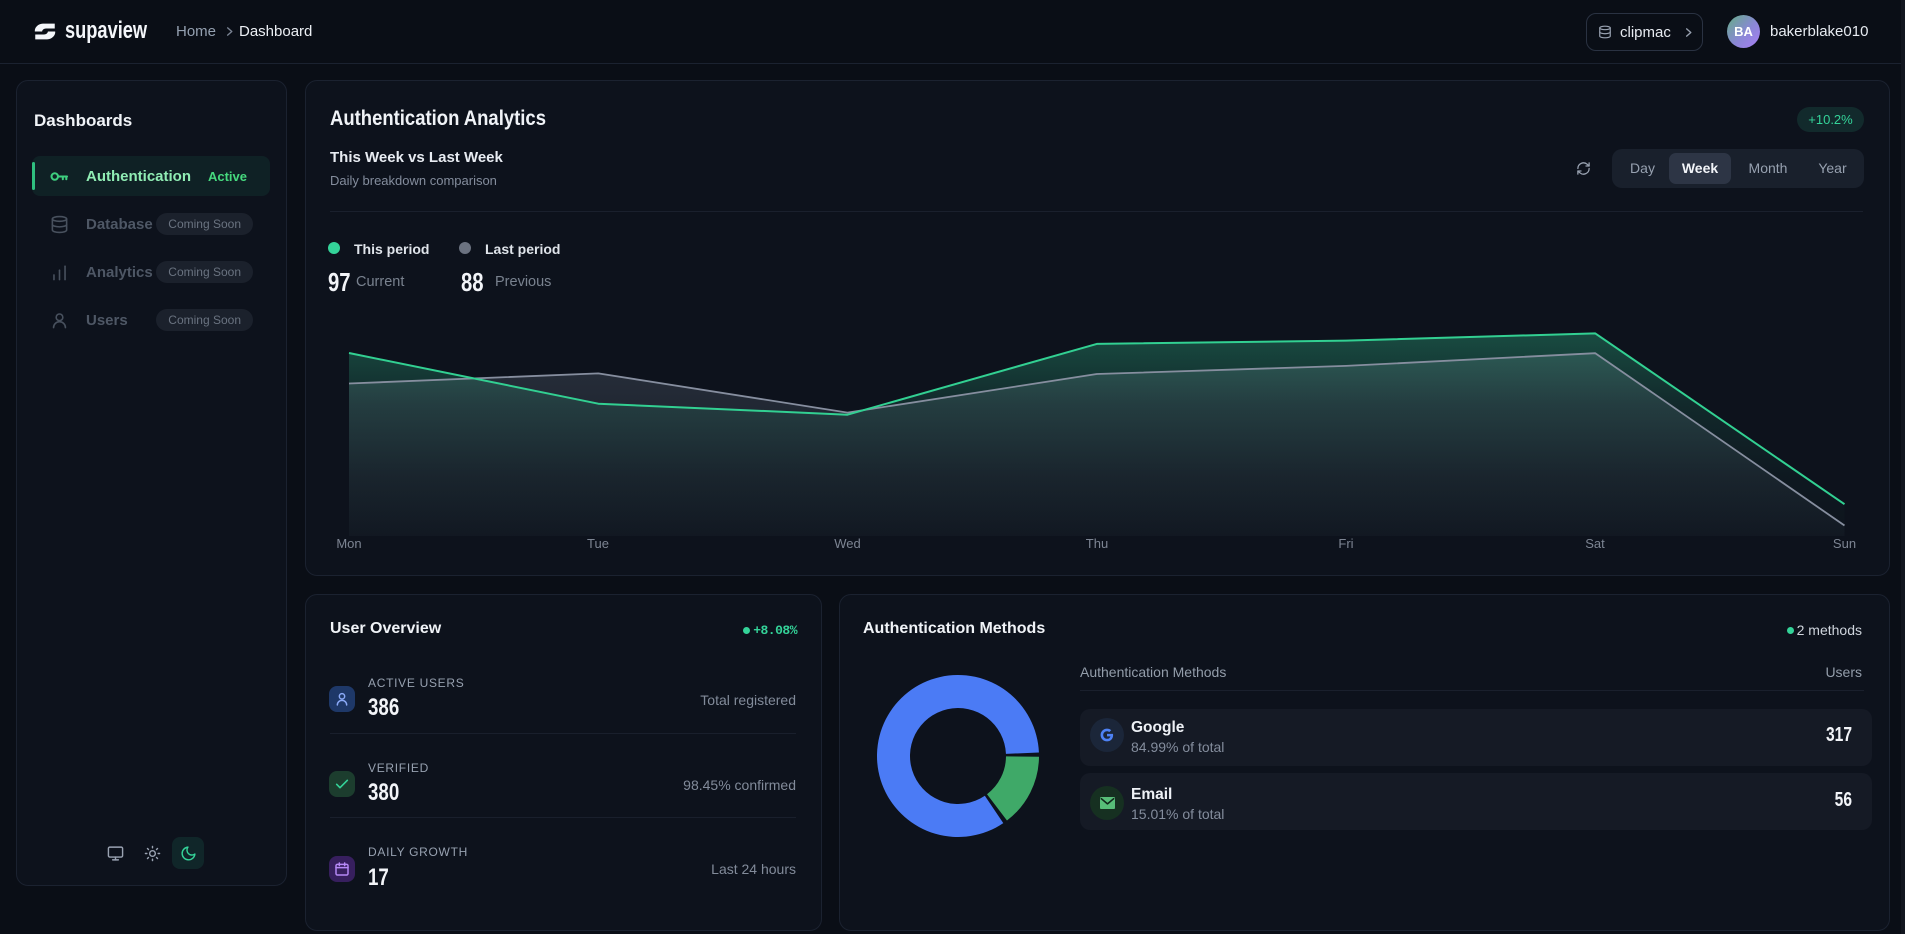 The image size is (1905, 934). What do you see at coordinates (847, 543) in the screenshot?
I see `svg-text: Wed` at bounding box center [847, 543].